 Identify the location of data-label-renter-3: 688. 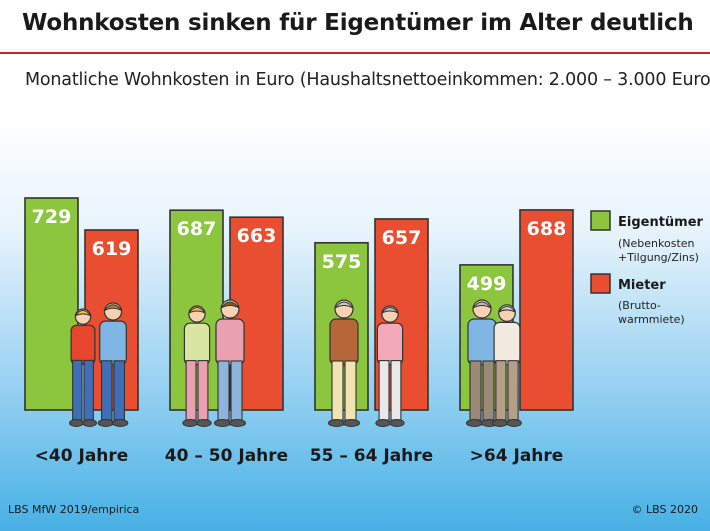
(547, 229).